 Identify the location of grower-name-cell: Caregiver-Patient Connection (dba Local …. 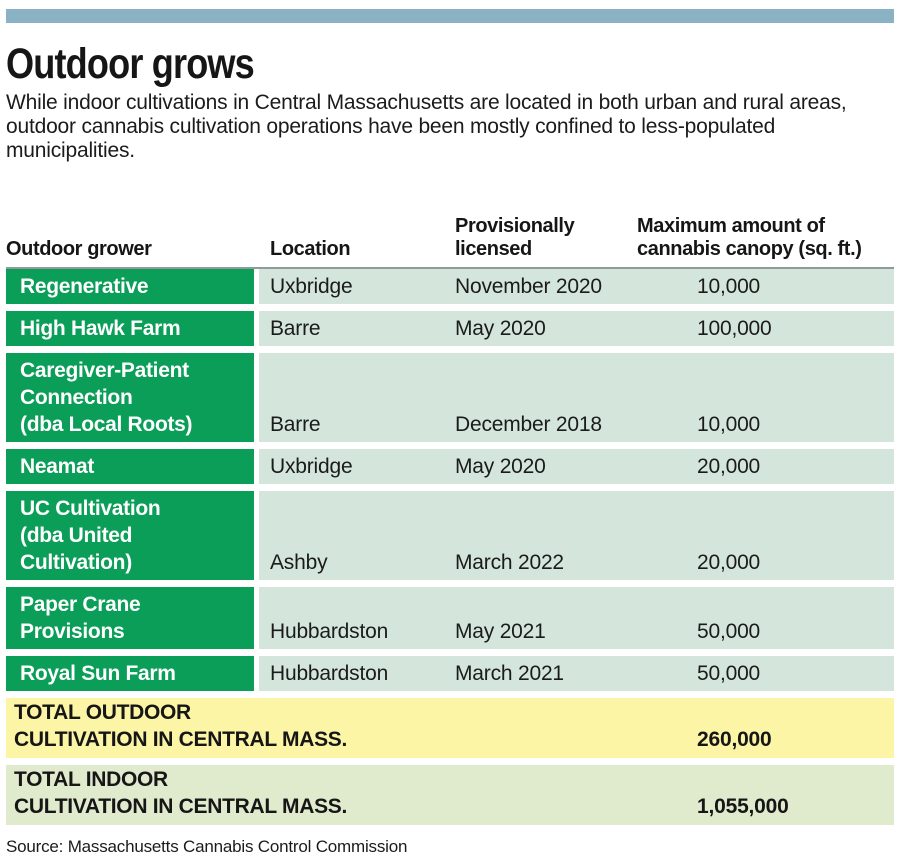
(130, 397).